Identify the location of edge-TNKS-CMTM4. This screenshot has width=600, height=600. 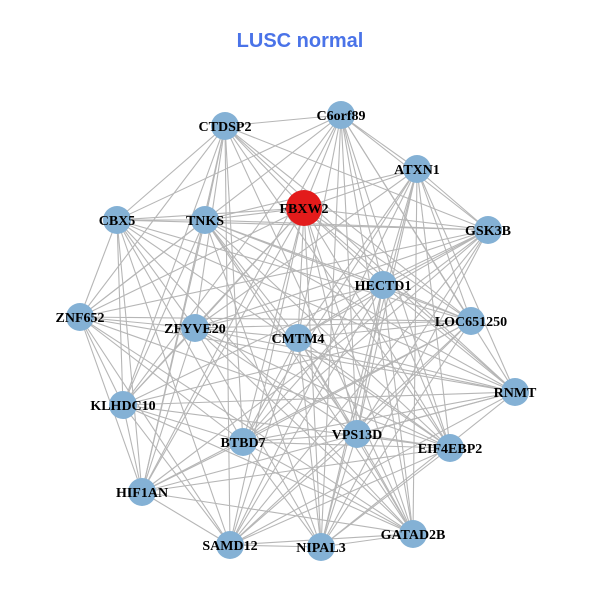
(251, 279).